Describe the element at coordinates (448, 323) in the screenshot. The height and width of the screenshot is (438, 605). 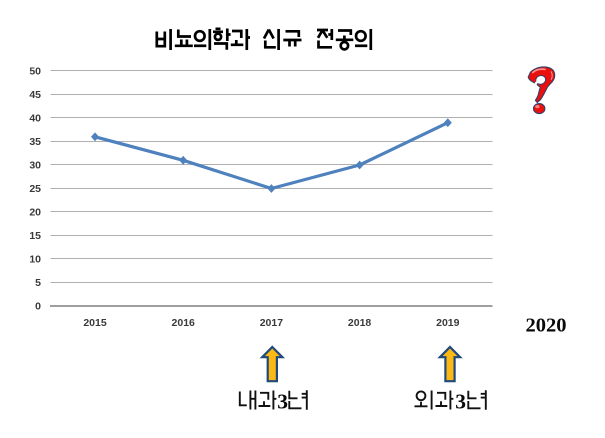
I see `svg-text: 2019` at that location.